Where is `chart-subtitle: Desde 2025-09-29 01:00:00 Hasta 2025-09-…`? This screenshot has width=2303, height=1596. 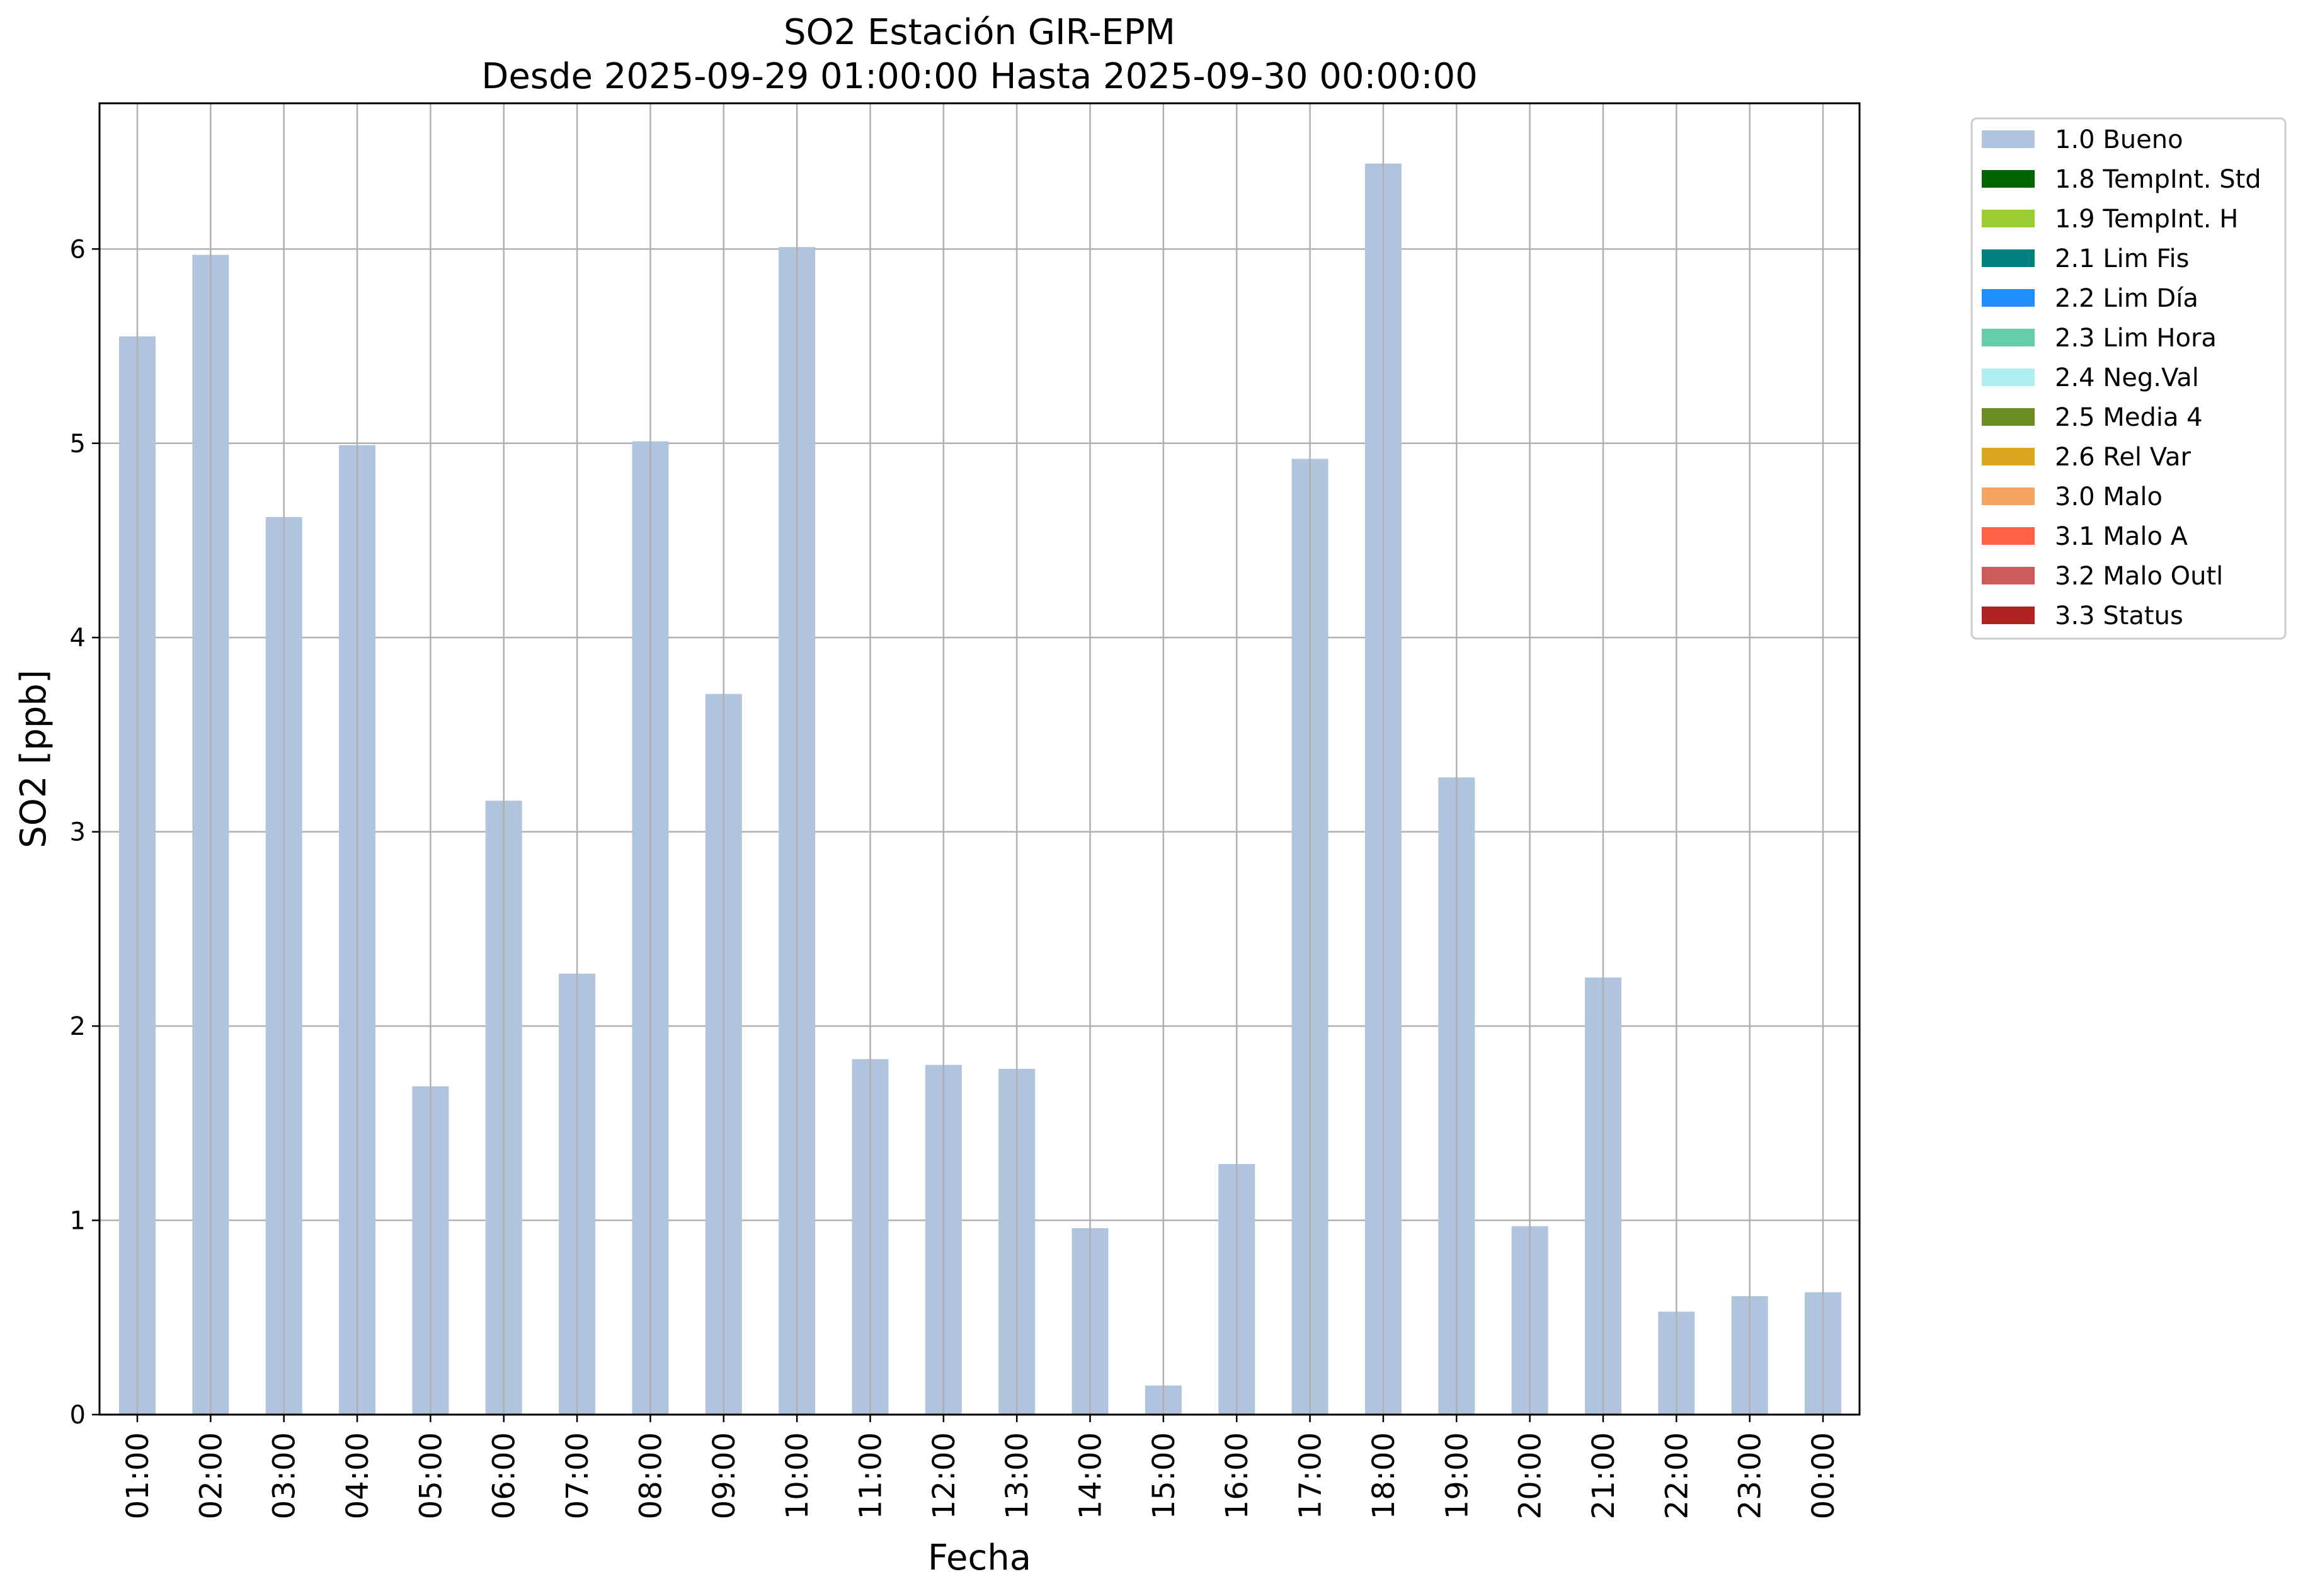 chart-subtitle: Desde 2025-09-29 01:00:00 Hasta 2025-09-… is located at coordinates (980, 76).